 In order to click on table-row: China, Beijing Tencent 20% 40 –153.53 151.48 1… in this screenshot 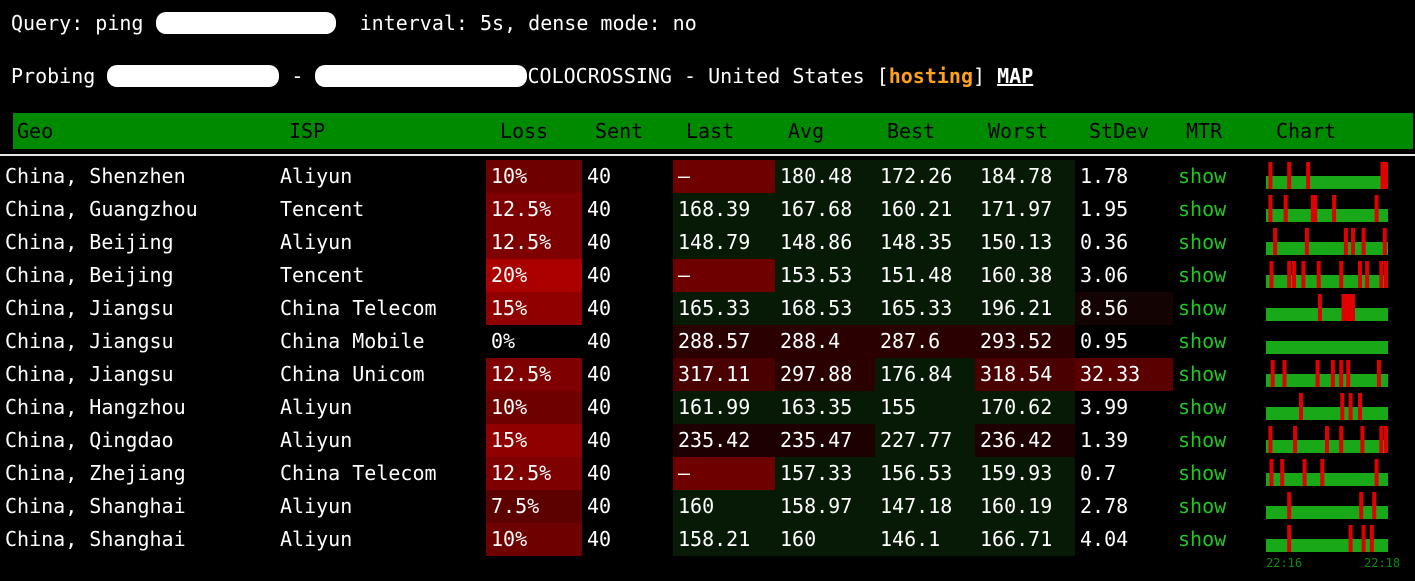, I will do `click(707, 275)`.